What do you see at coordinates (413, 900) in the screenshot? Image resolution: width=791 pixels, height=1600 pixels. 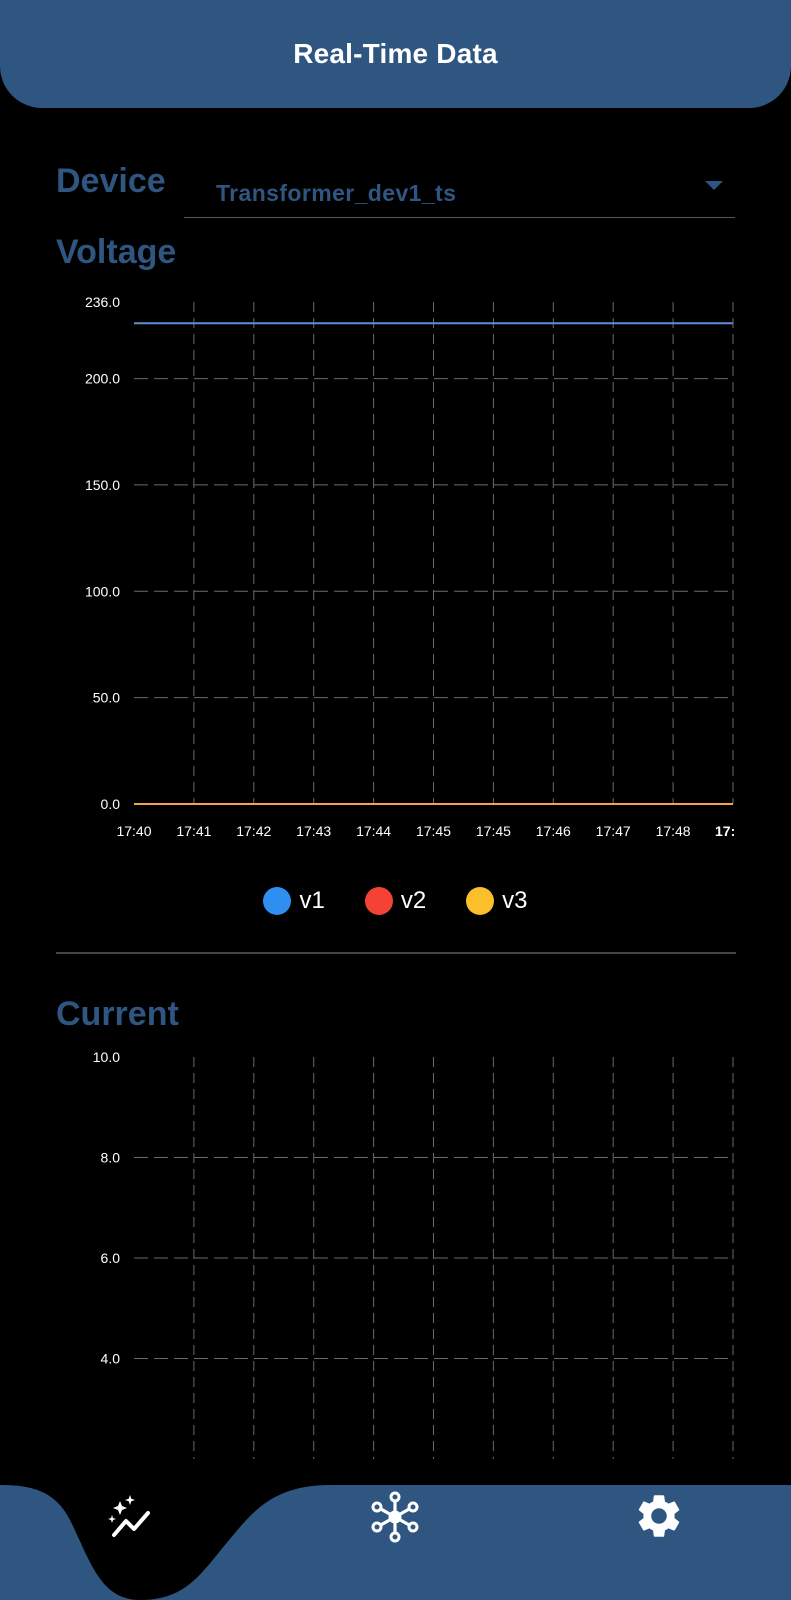 I see `legend-label-v2: v2` at bounding box center [413, 900].